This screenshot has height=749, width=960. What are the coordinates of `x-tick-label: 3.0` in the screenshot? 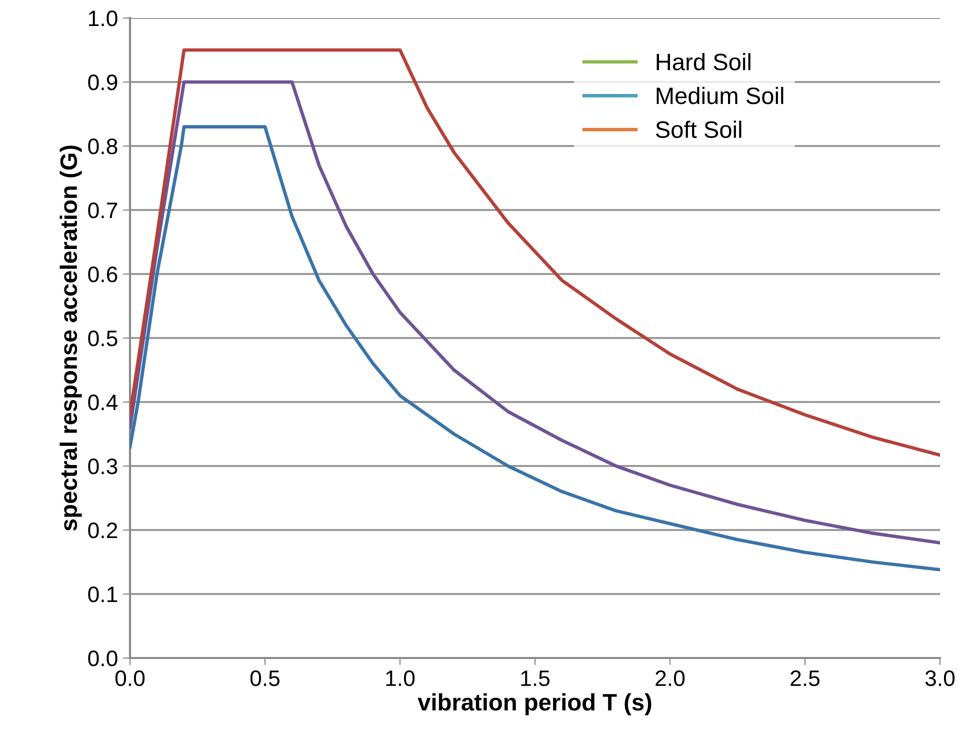 It's located at (940, 678).